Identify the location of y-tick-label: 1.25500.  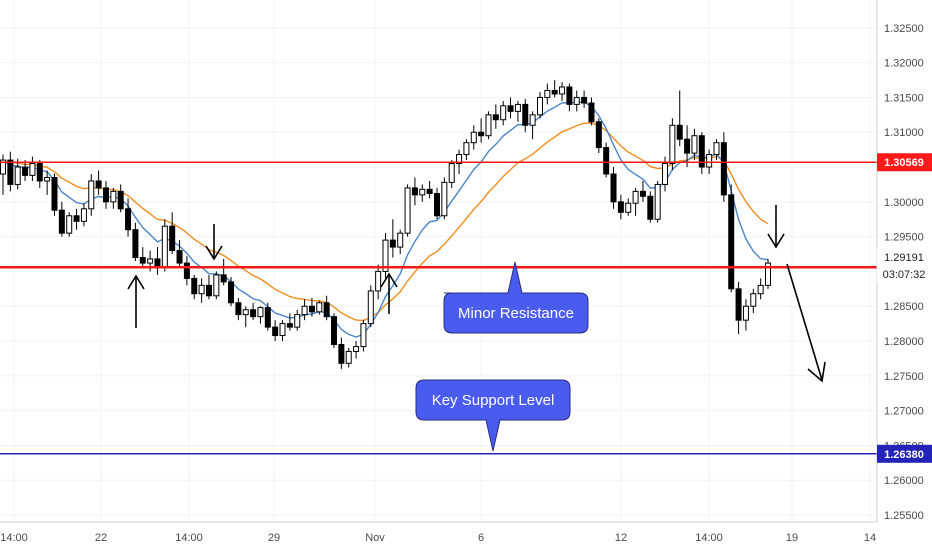
(904, 516).